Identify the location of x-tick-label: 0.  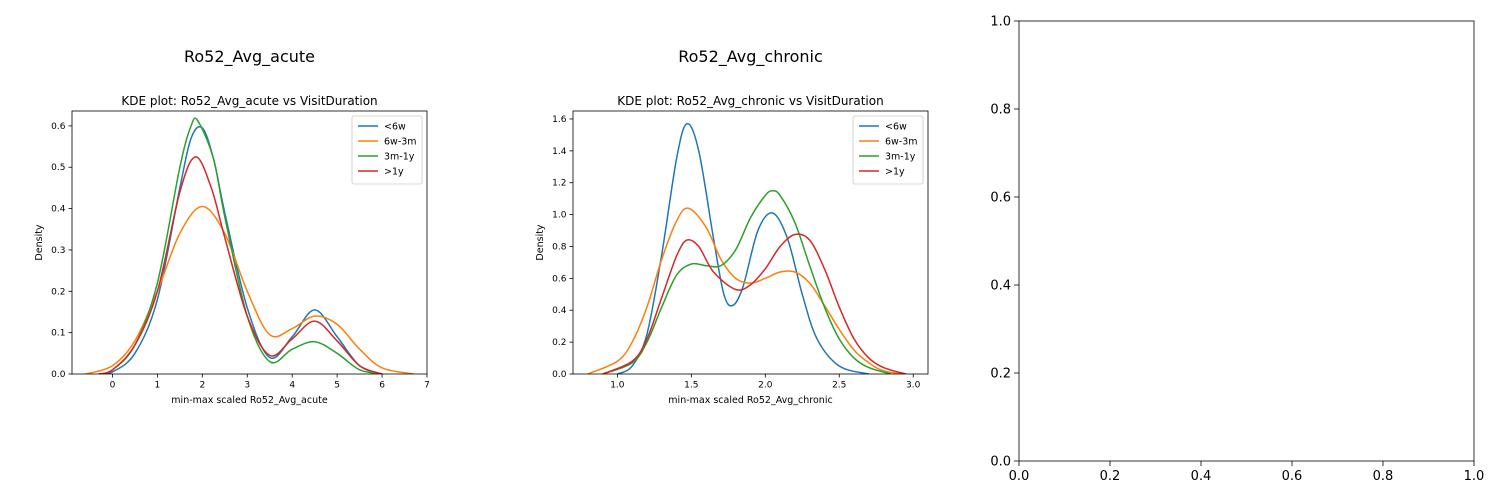
(113, 386).